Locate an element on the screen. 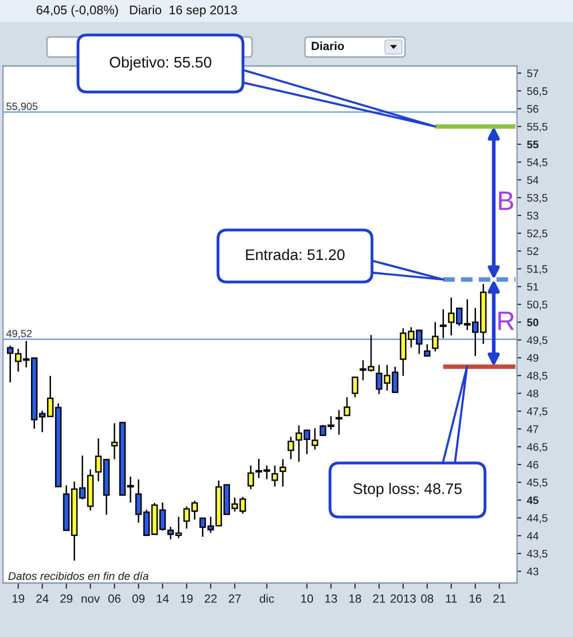  y-tick-label: 52 is located at coordinates (532, 251).